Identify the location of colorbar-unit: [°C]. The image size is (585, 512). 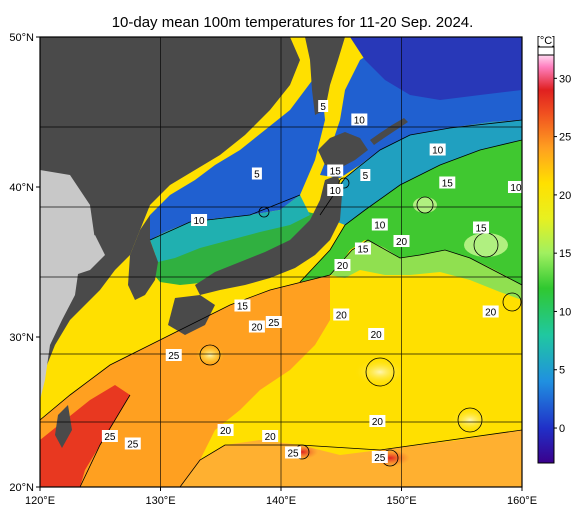
(546, 41).